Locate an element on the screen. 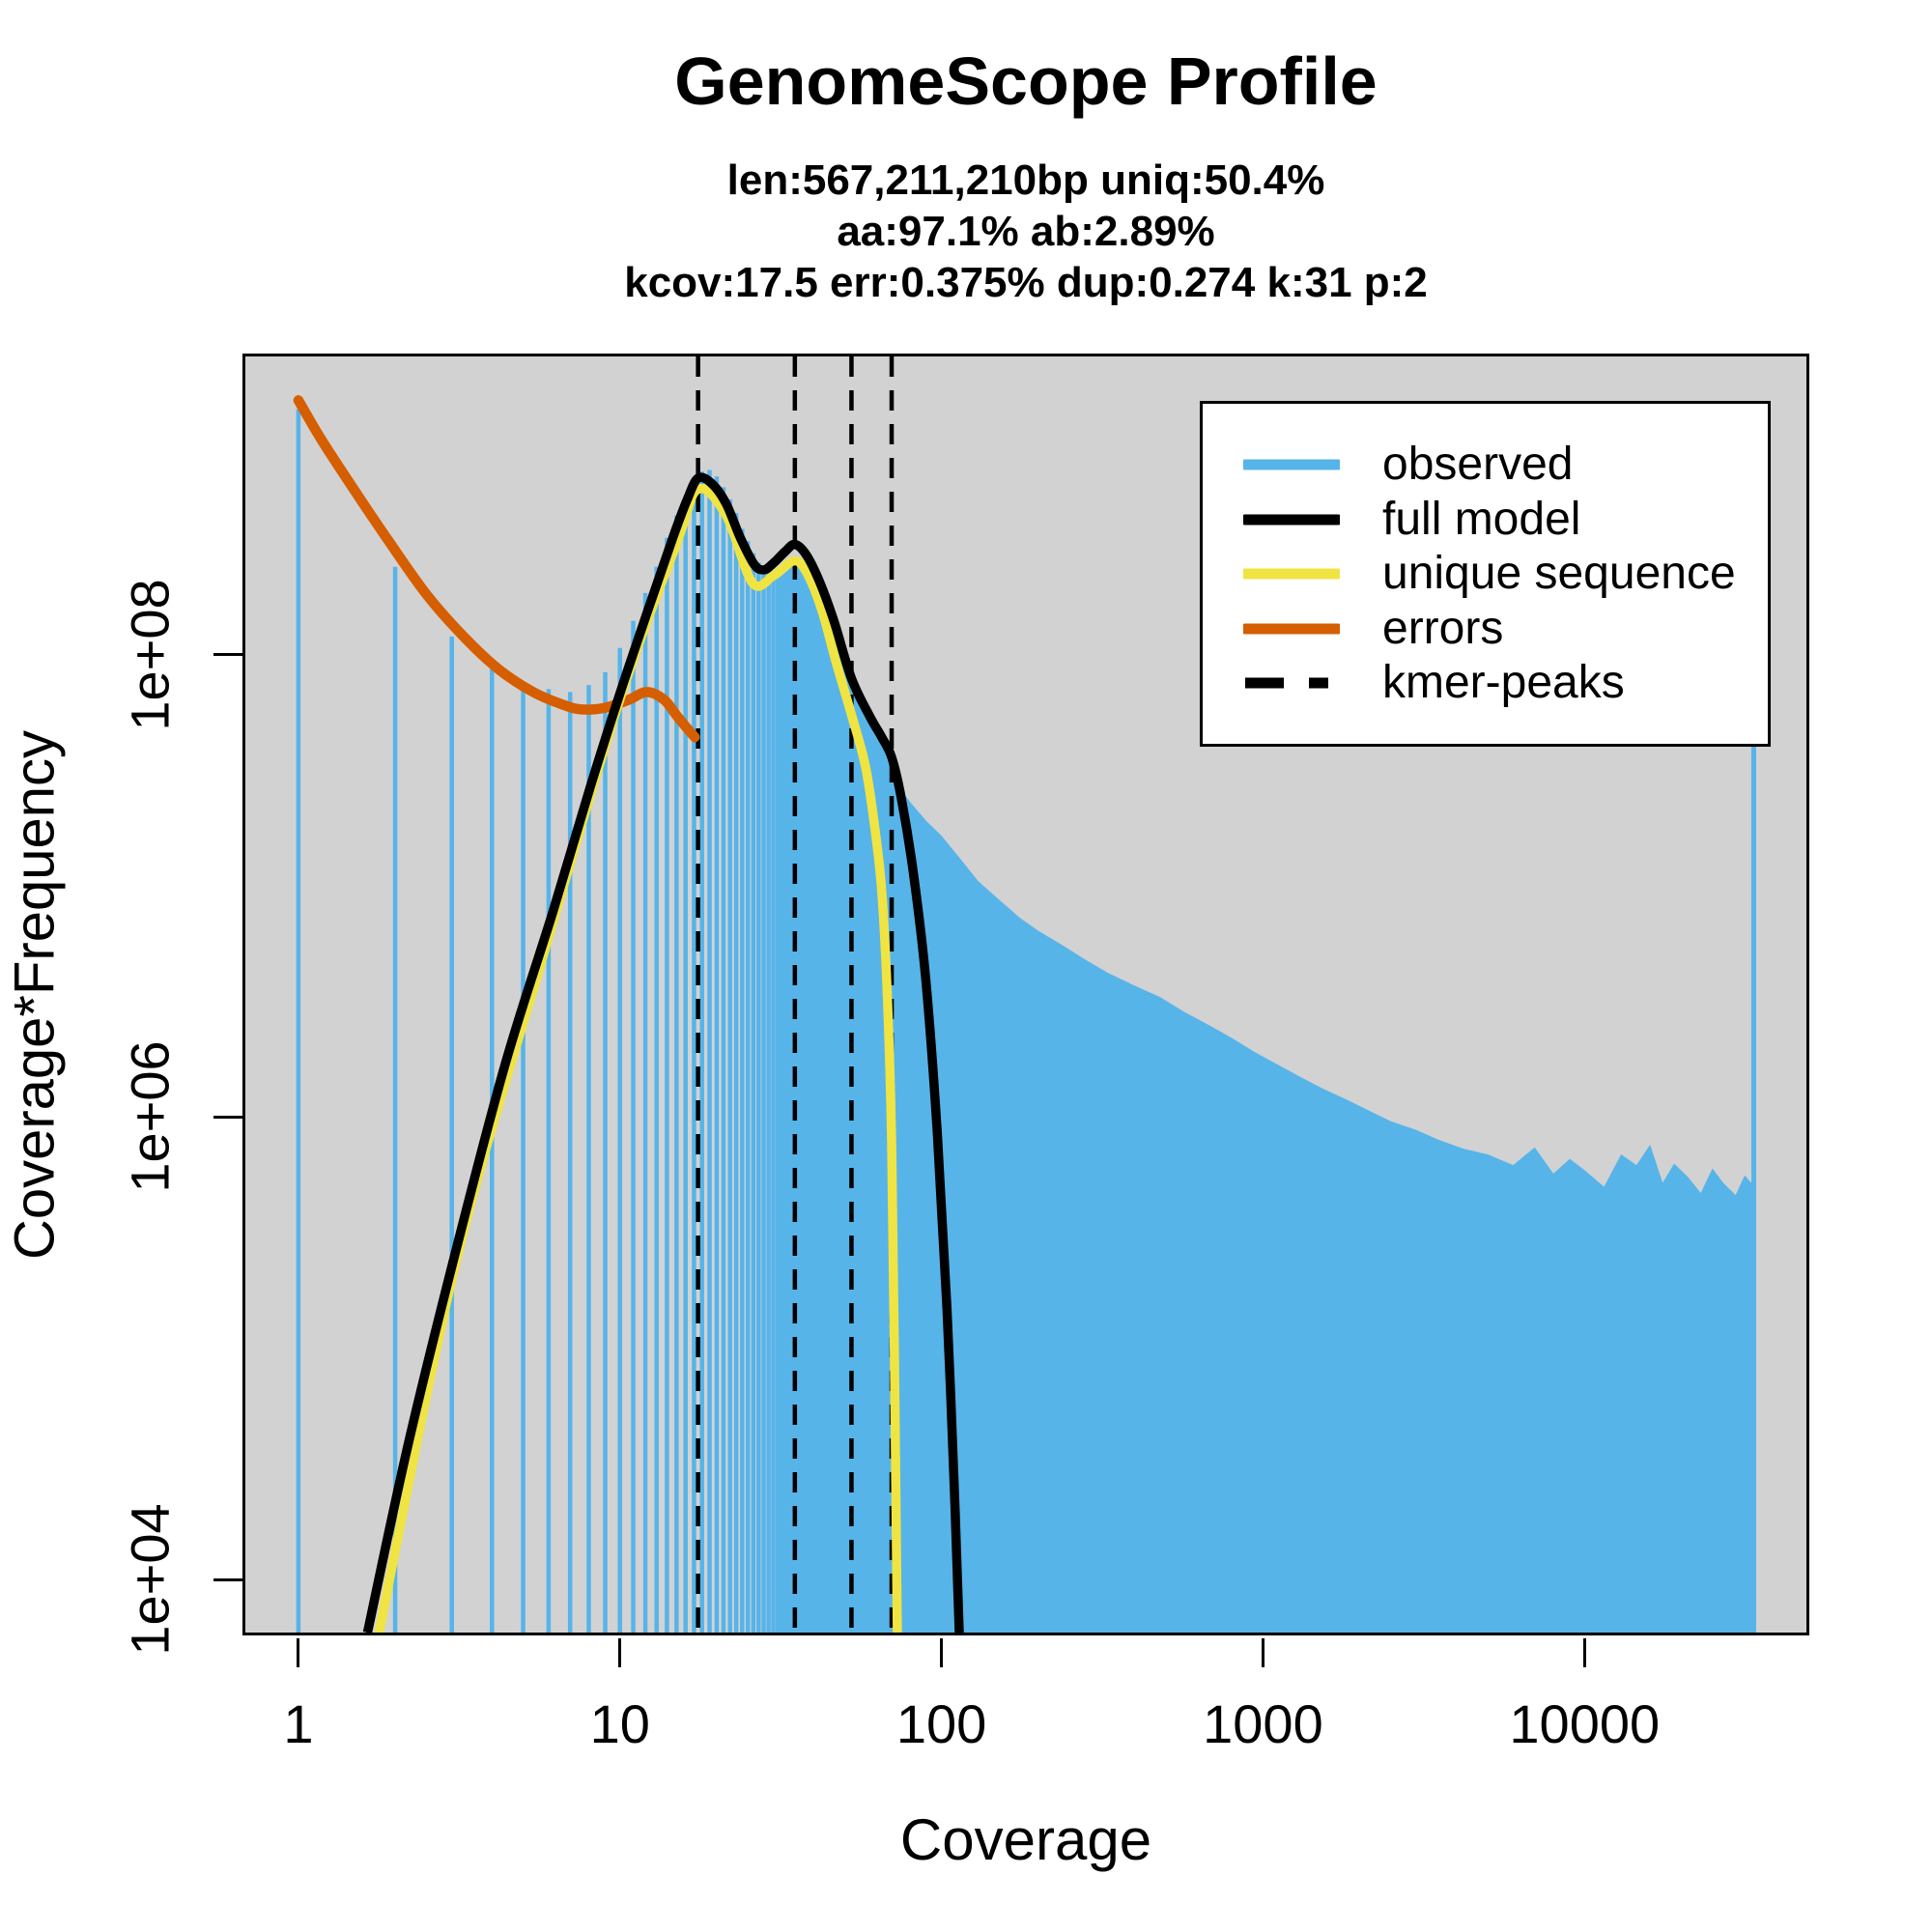  legend-item-observed: observed is located at coordinates (1500, 464).